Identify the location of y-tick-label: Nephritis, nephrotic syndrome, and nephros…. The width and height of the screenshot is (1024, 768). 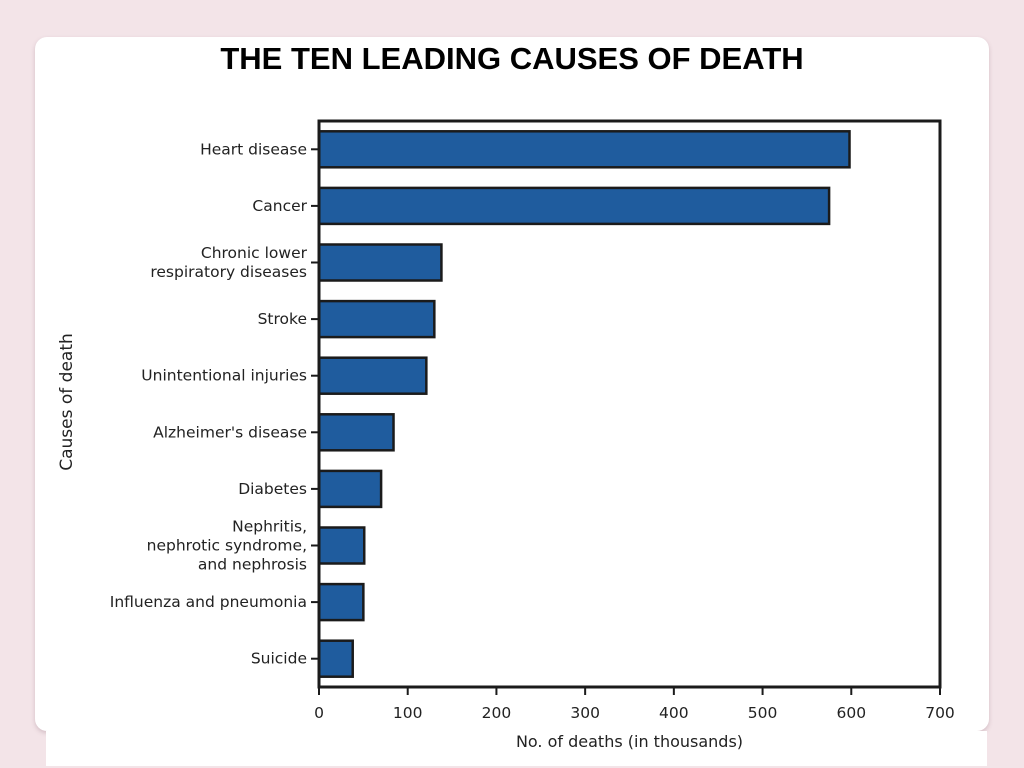
(227, 546).